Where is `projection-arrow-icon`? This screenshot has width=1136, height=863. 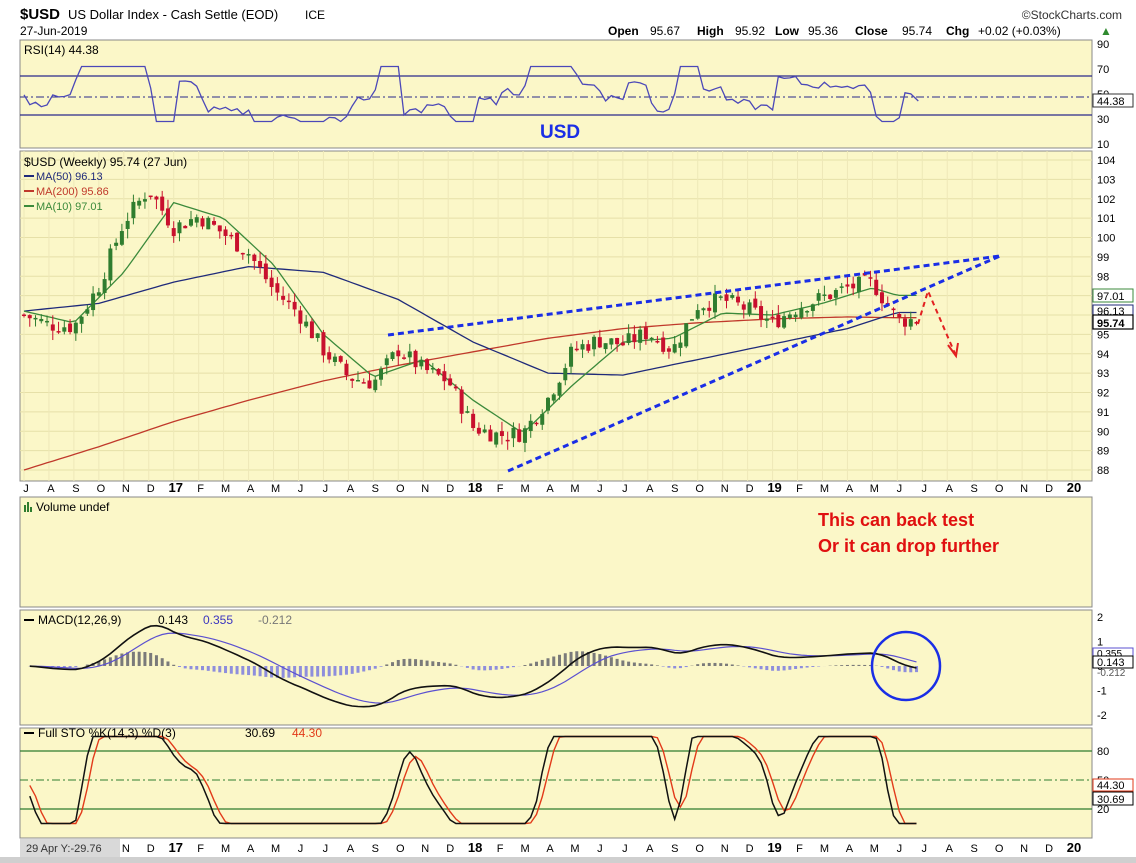
projection-arrow-icon is located at coordinates (953, 350).